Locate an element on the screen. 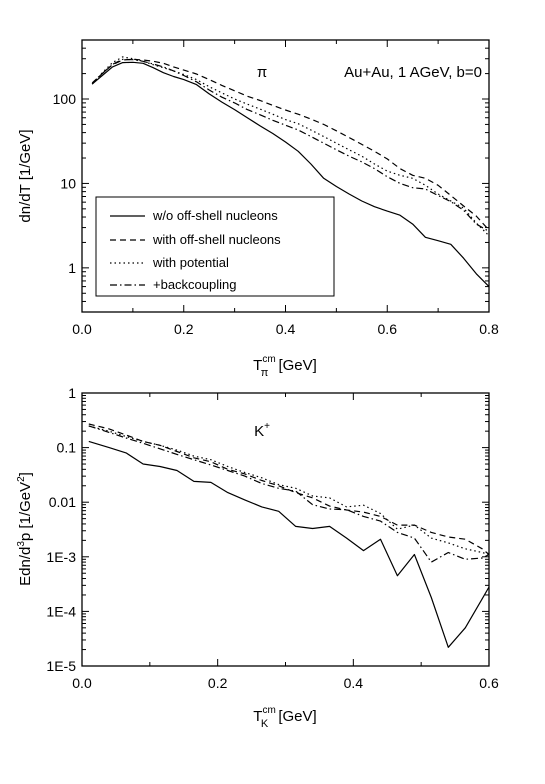 The image size is (545, 784). y-axis-title: dn/dT [1/GeV] is located at coordinates (25, 175).